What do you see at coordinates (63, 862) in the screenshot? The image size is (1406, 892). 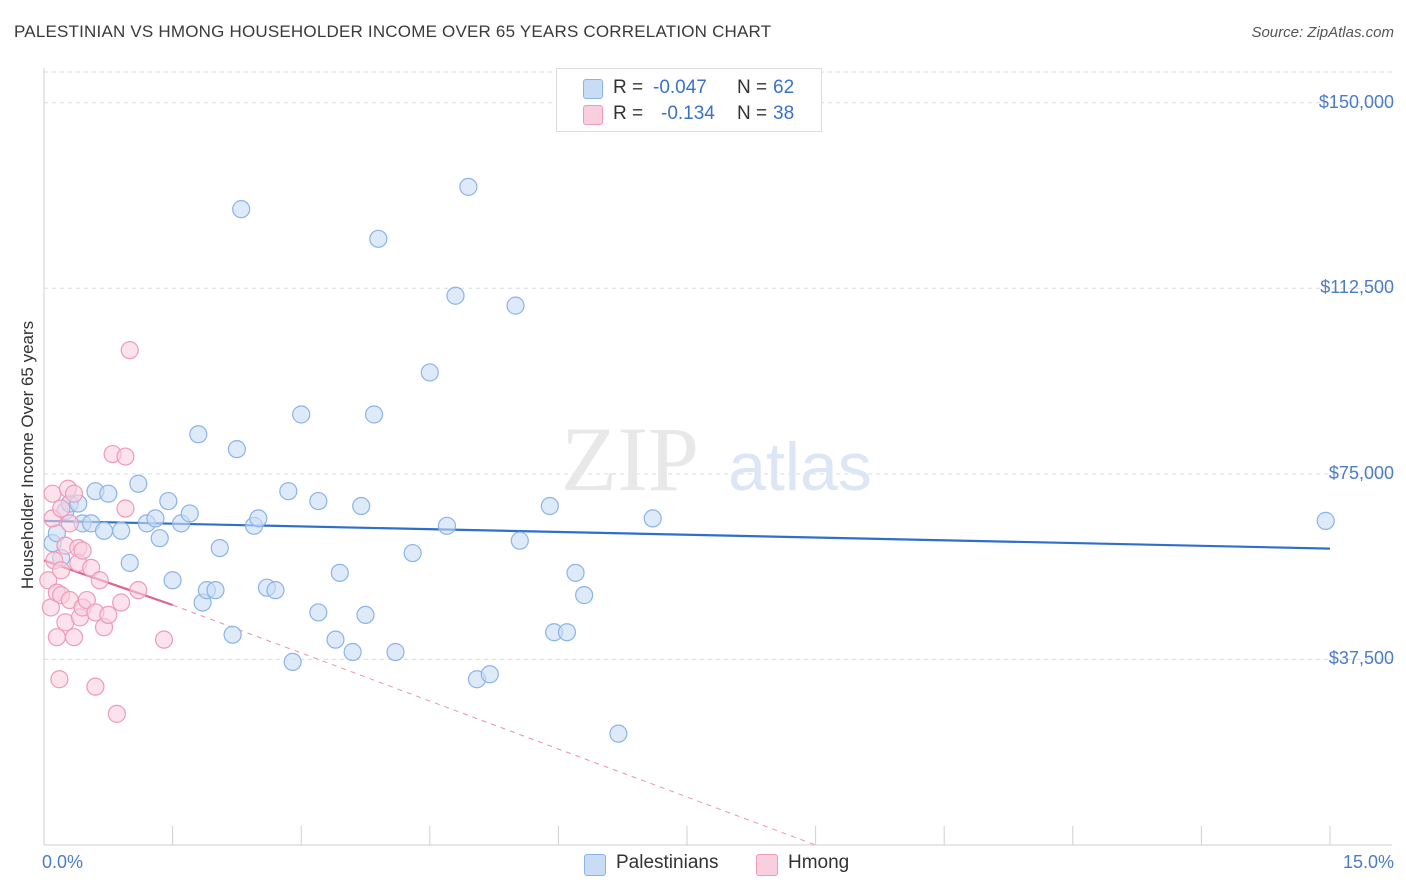 I see `x-tick-min: 0.0%` at bounding box center [63, 862].